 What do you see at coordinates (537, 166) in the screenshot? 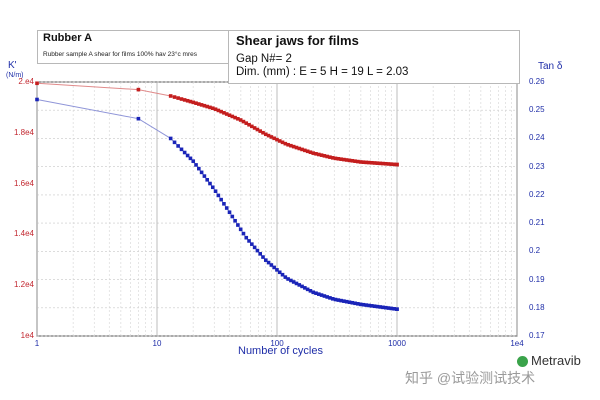
I see `right-tick-label: 0.23` at bounding box center [537, 166].